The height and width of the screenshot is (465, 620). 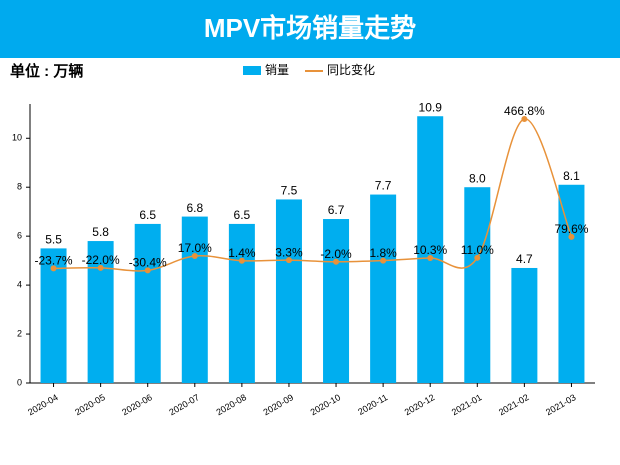 I want to click on y-tick-label: 8, so click(x=19, y=187).